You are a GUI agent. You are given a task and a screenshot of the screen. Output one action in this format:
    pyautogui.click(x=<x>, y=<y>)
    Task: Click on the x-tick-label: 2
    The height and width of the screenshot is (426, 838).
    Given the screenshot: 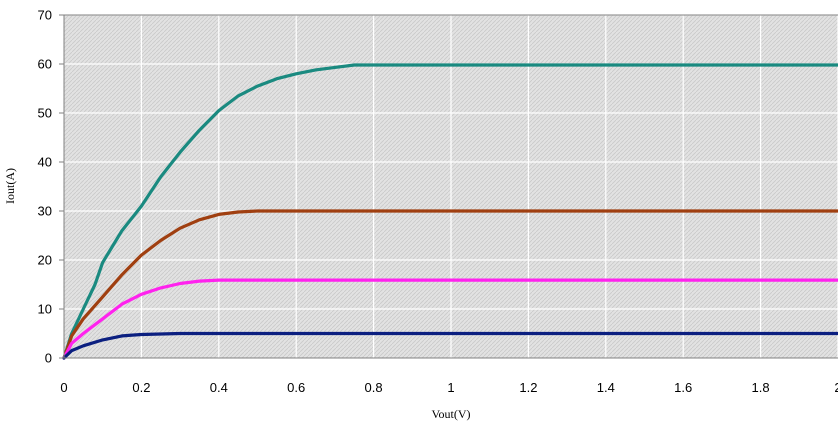 What is the action you would take?
    pyautogui.click(x=836, y=387)
    